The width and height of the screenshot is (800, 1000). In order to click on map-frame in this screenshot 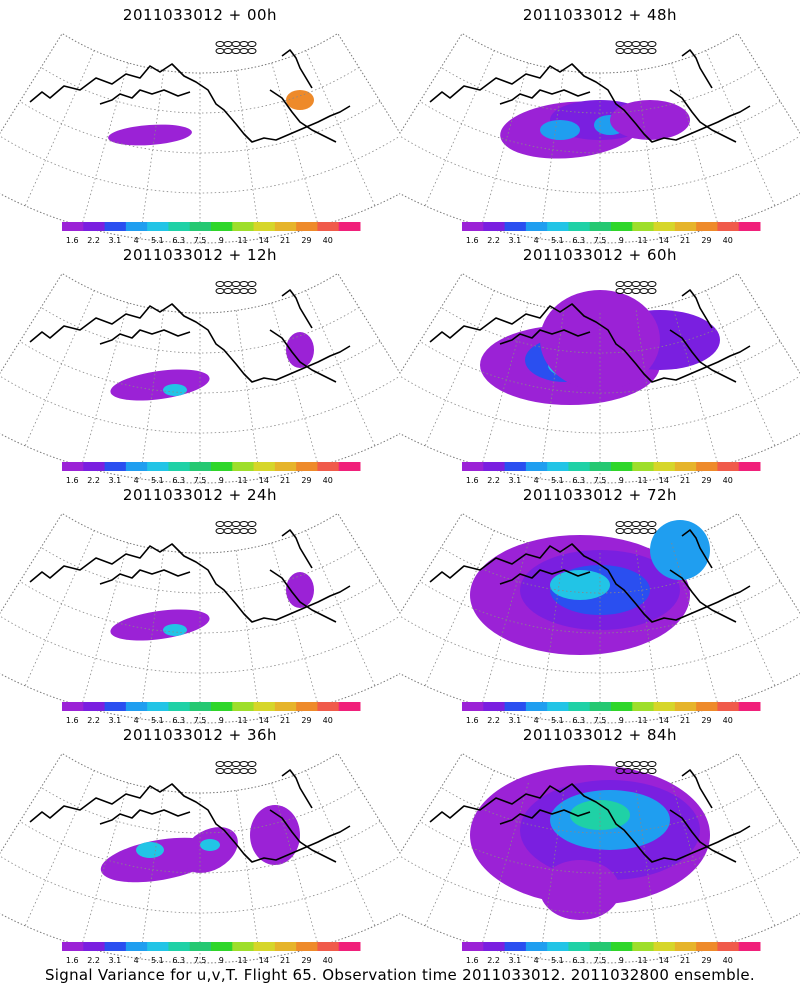, I will do `click(200, 138)`.